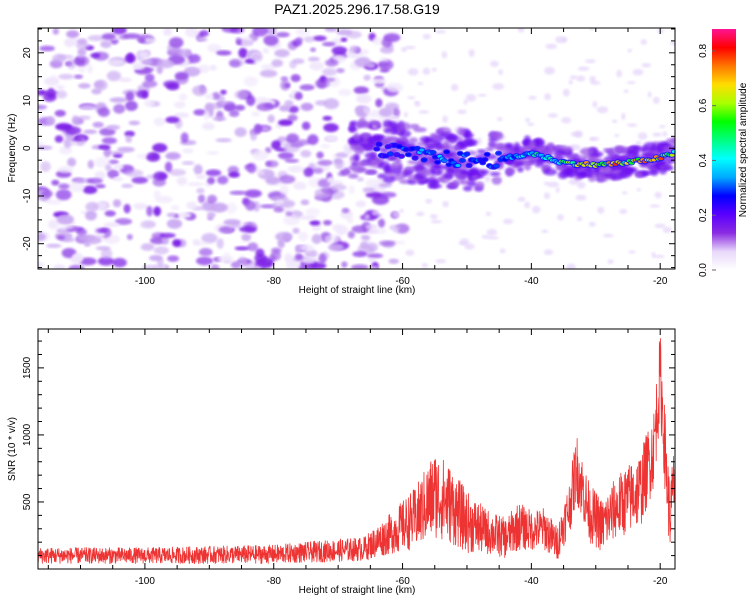 Image resolution: width=750 pixels, height=600 pixels. I want to click on x-tick-label: -80, so click(274, 281).